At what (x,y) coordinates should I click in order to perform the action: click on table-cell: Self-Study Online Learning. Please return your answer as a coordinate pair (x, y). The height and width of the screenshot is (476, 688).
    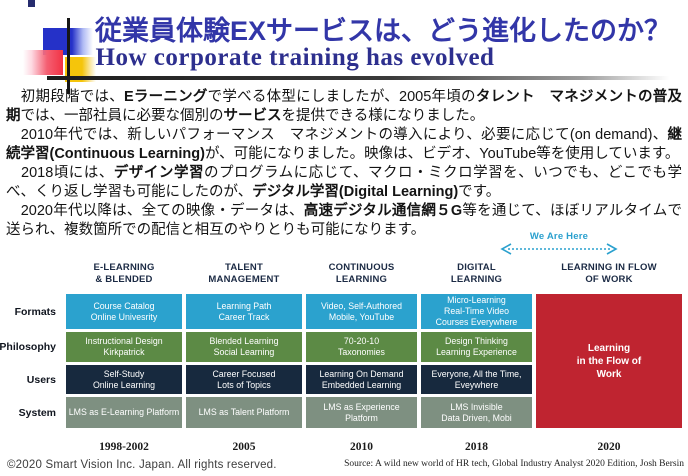
    Looking at the image, I should click on (124, 379).